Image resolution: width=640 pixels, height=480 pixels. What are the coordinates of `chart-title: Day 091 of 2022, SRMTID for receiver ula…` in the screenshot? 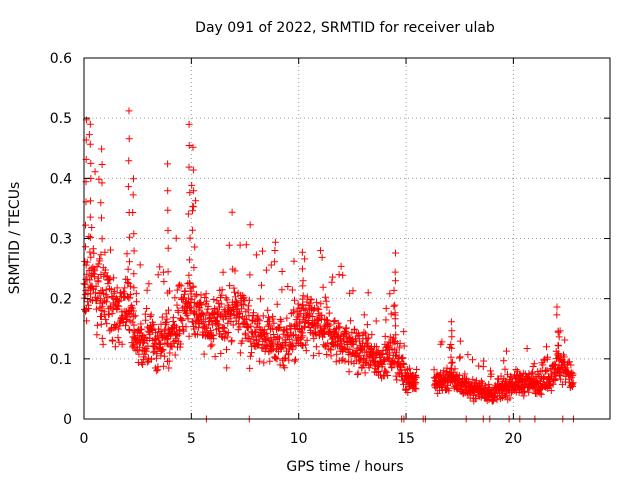 It's located at (345, 28).